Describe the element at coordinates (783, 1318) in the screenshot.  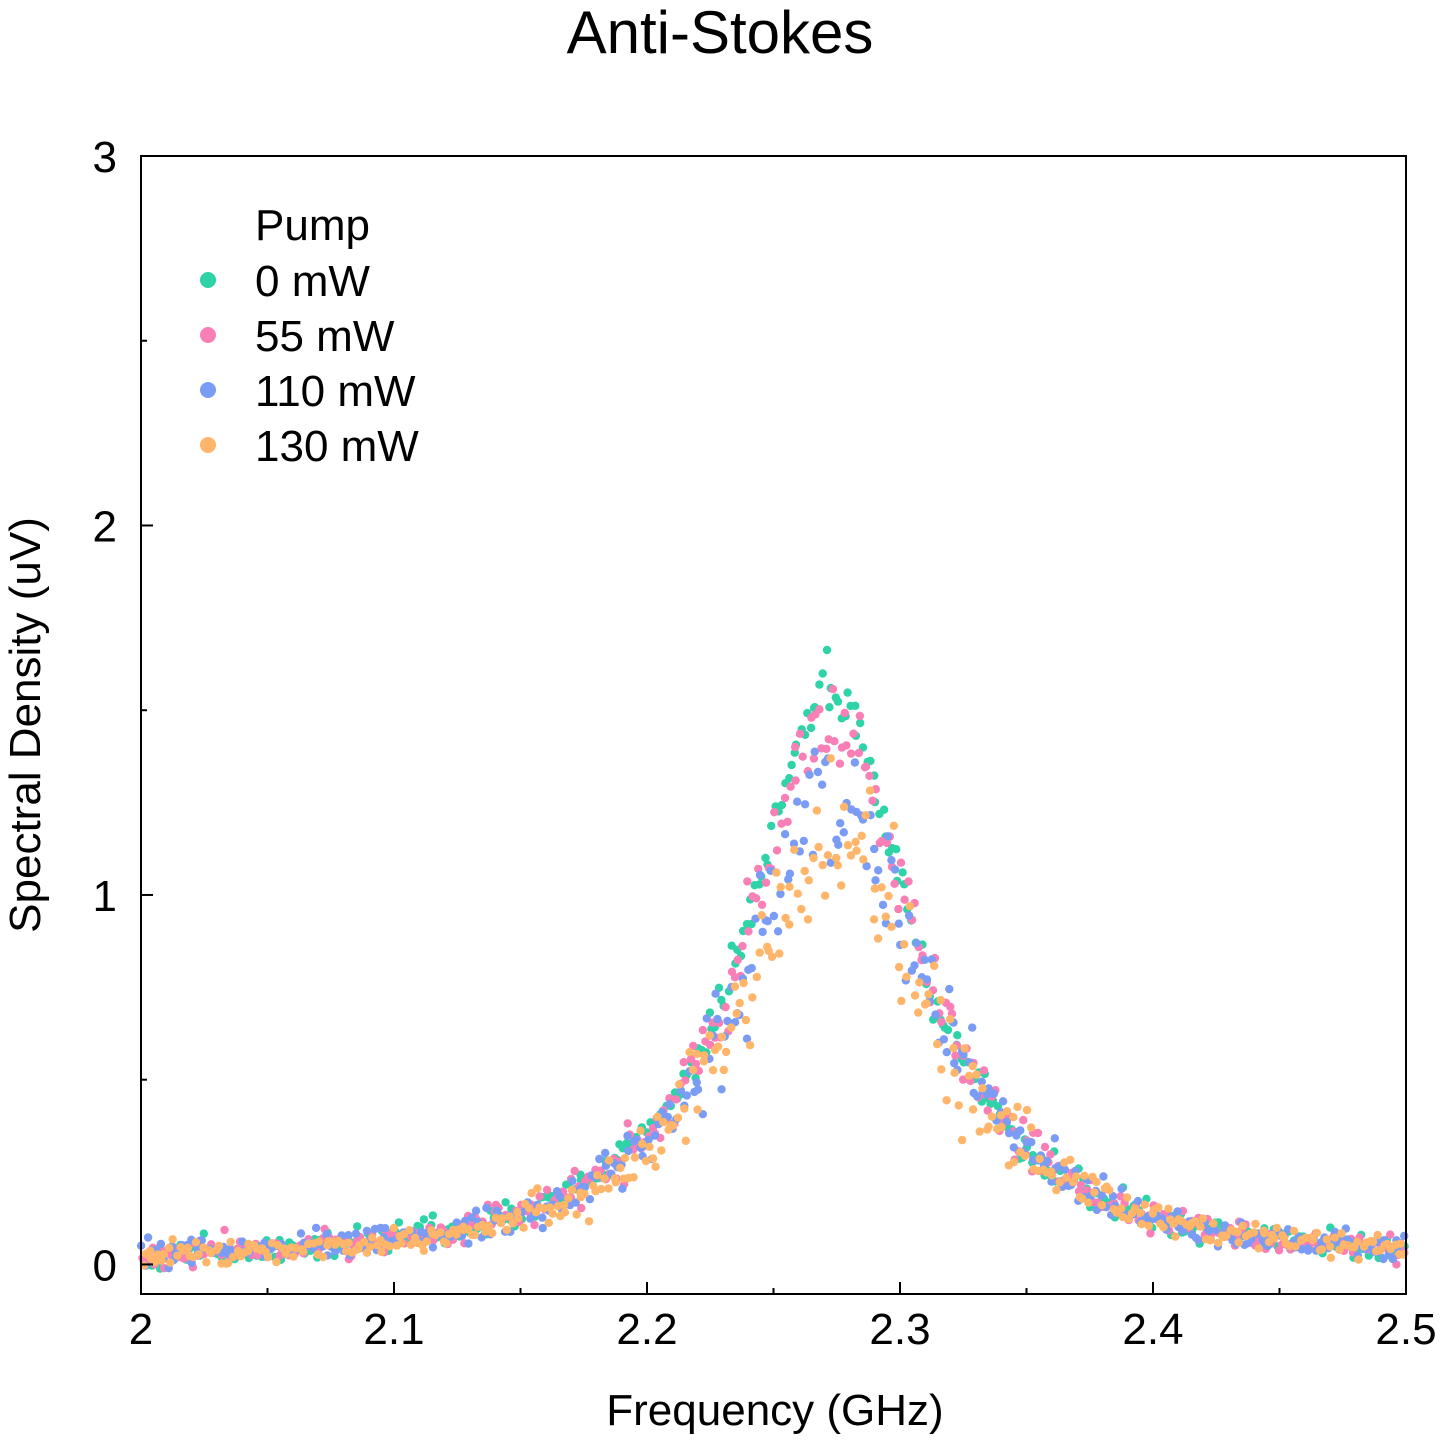
I see `x-axis: 2 2.1 2.2 2.3 2.4 2.5` at that location.